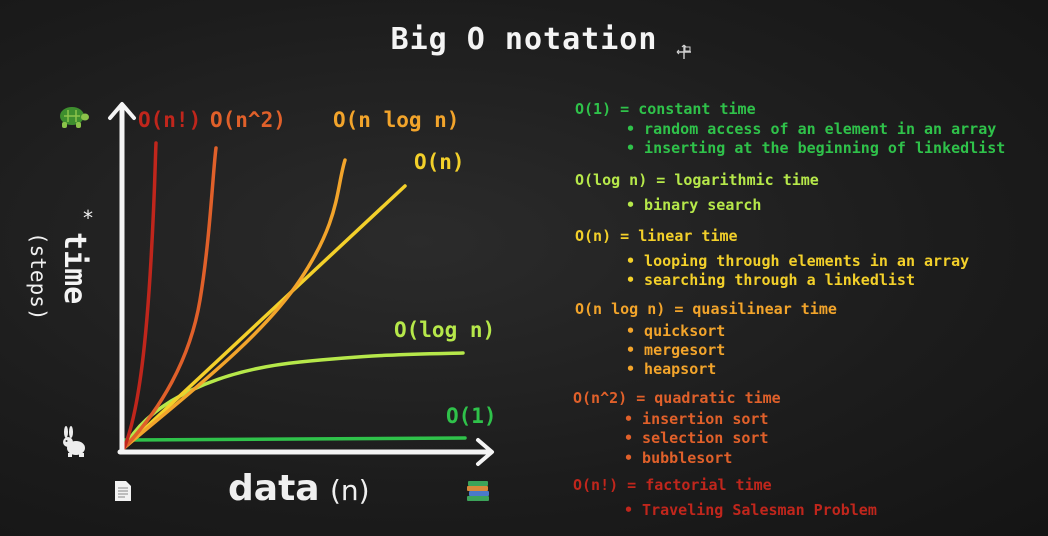 This screenshot has width=1048, height=536. I want to click on label-on: O(n), so click(439, 162).